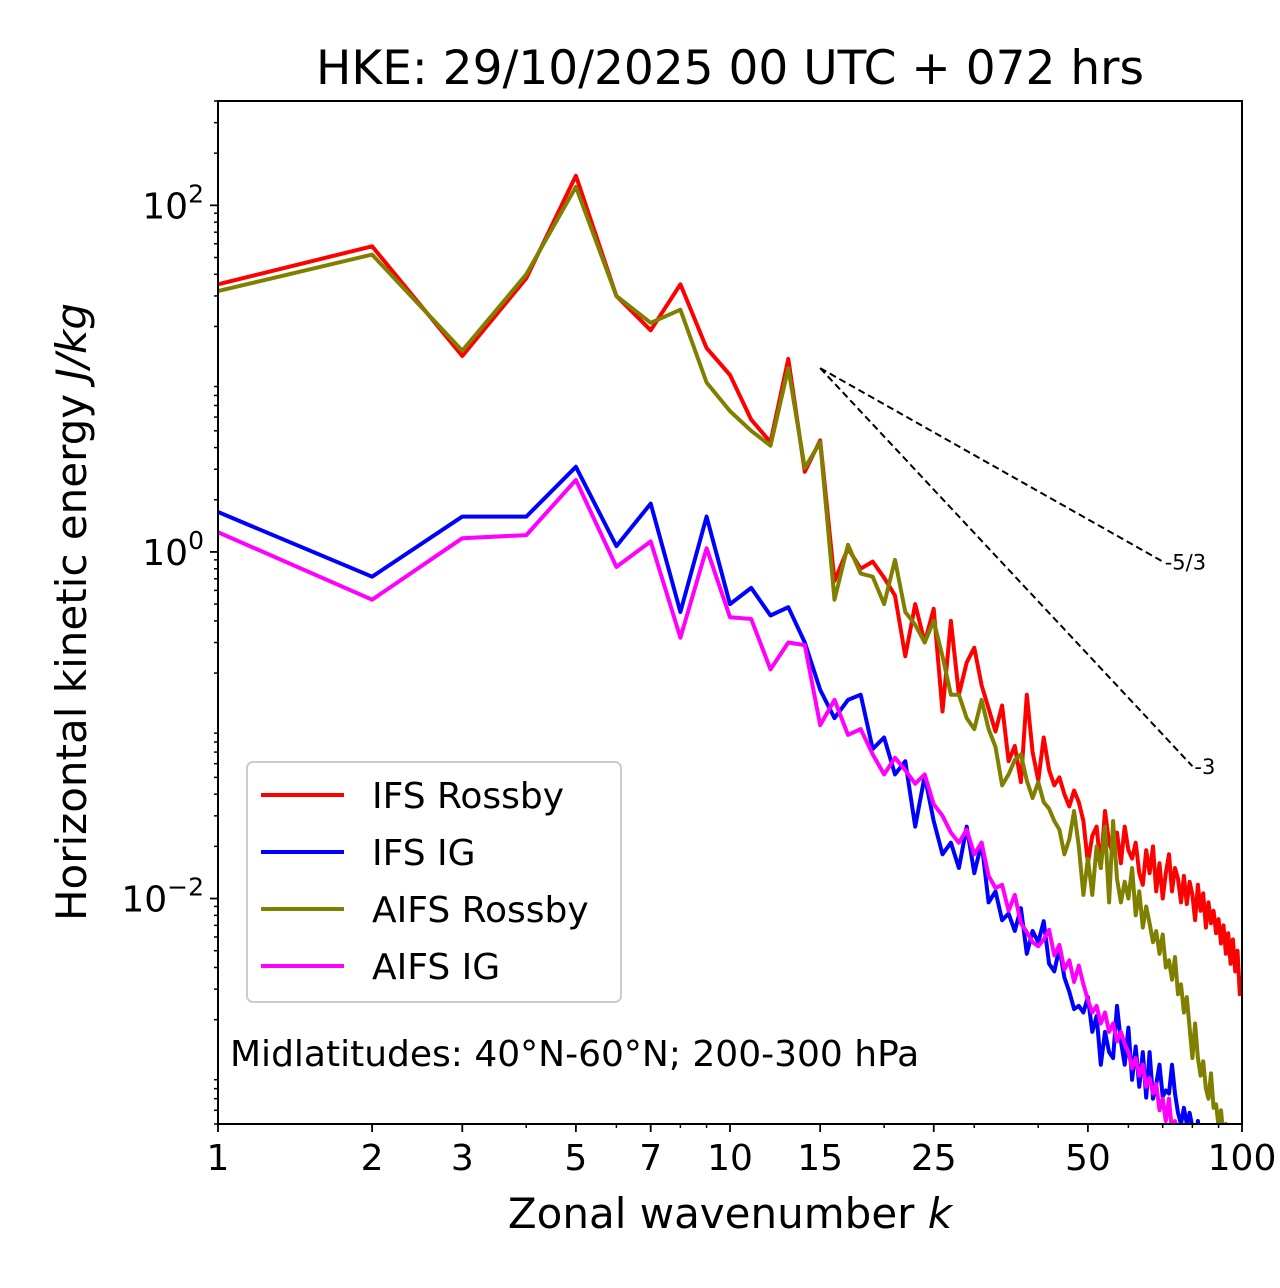 This screenshot has height=1288, width=1280. I want to click on y-tick-label: 10⁰, so click(173, 550).